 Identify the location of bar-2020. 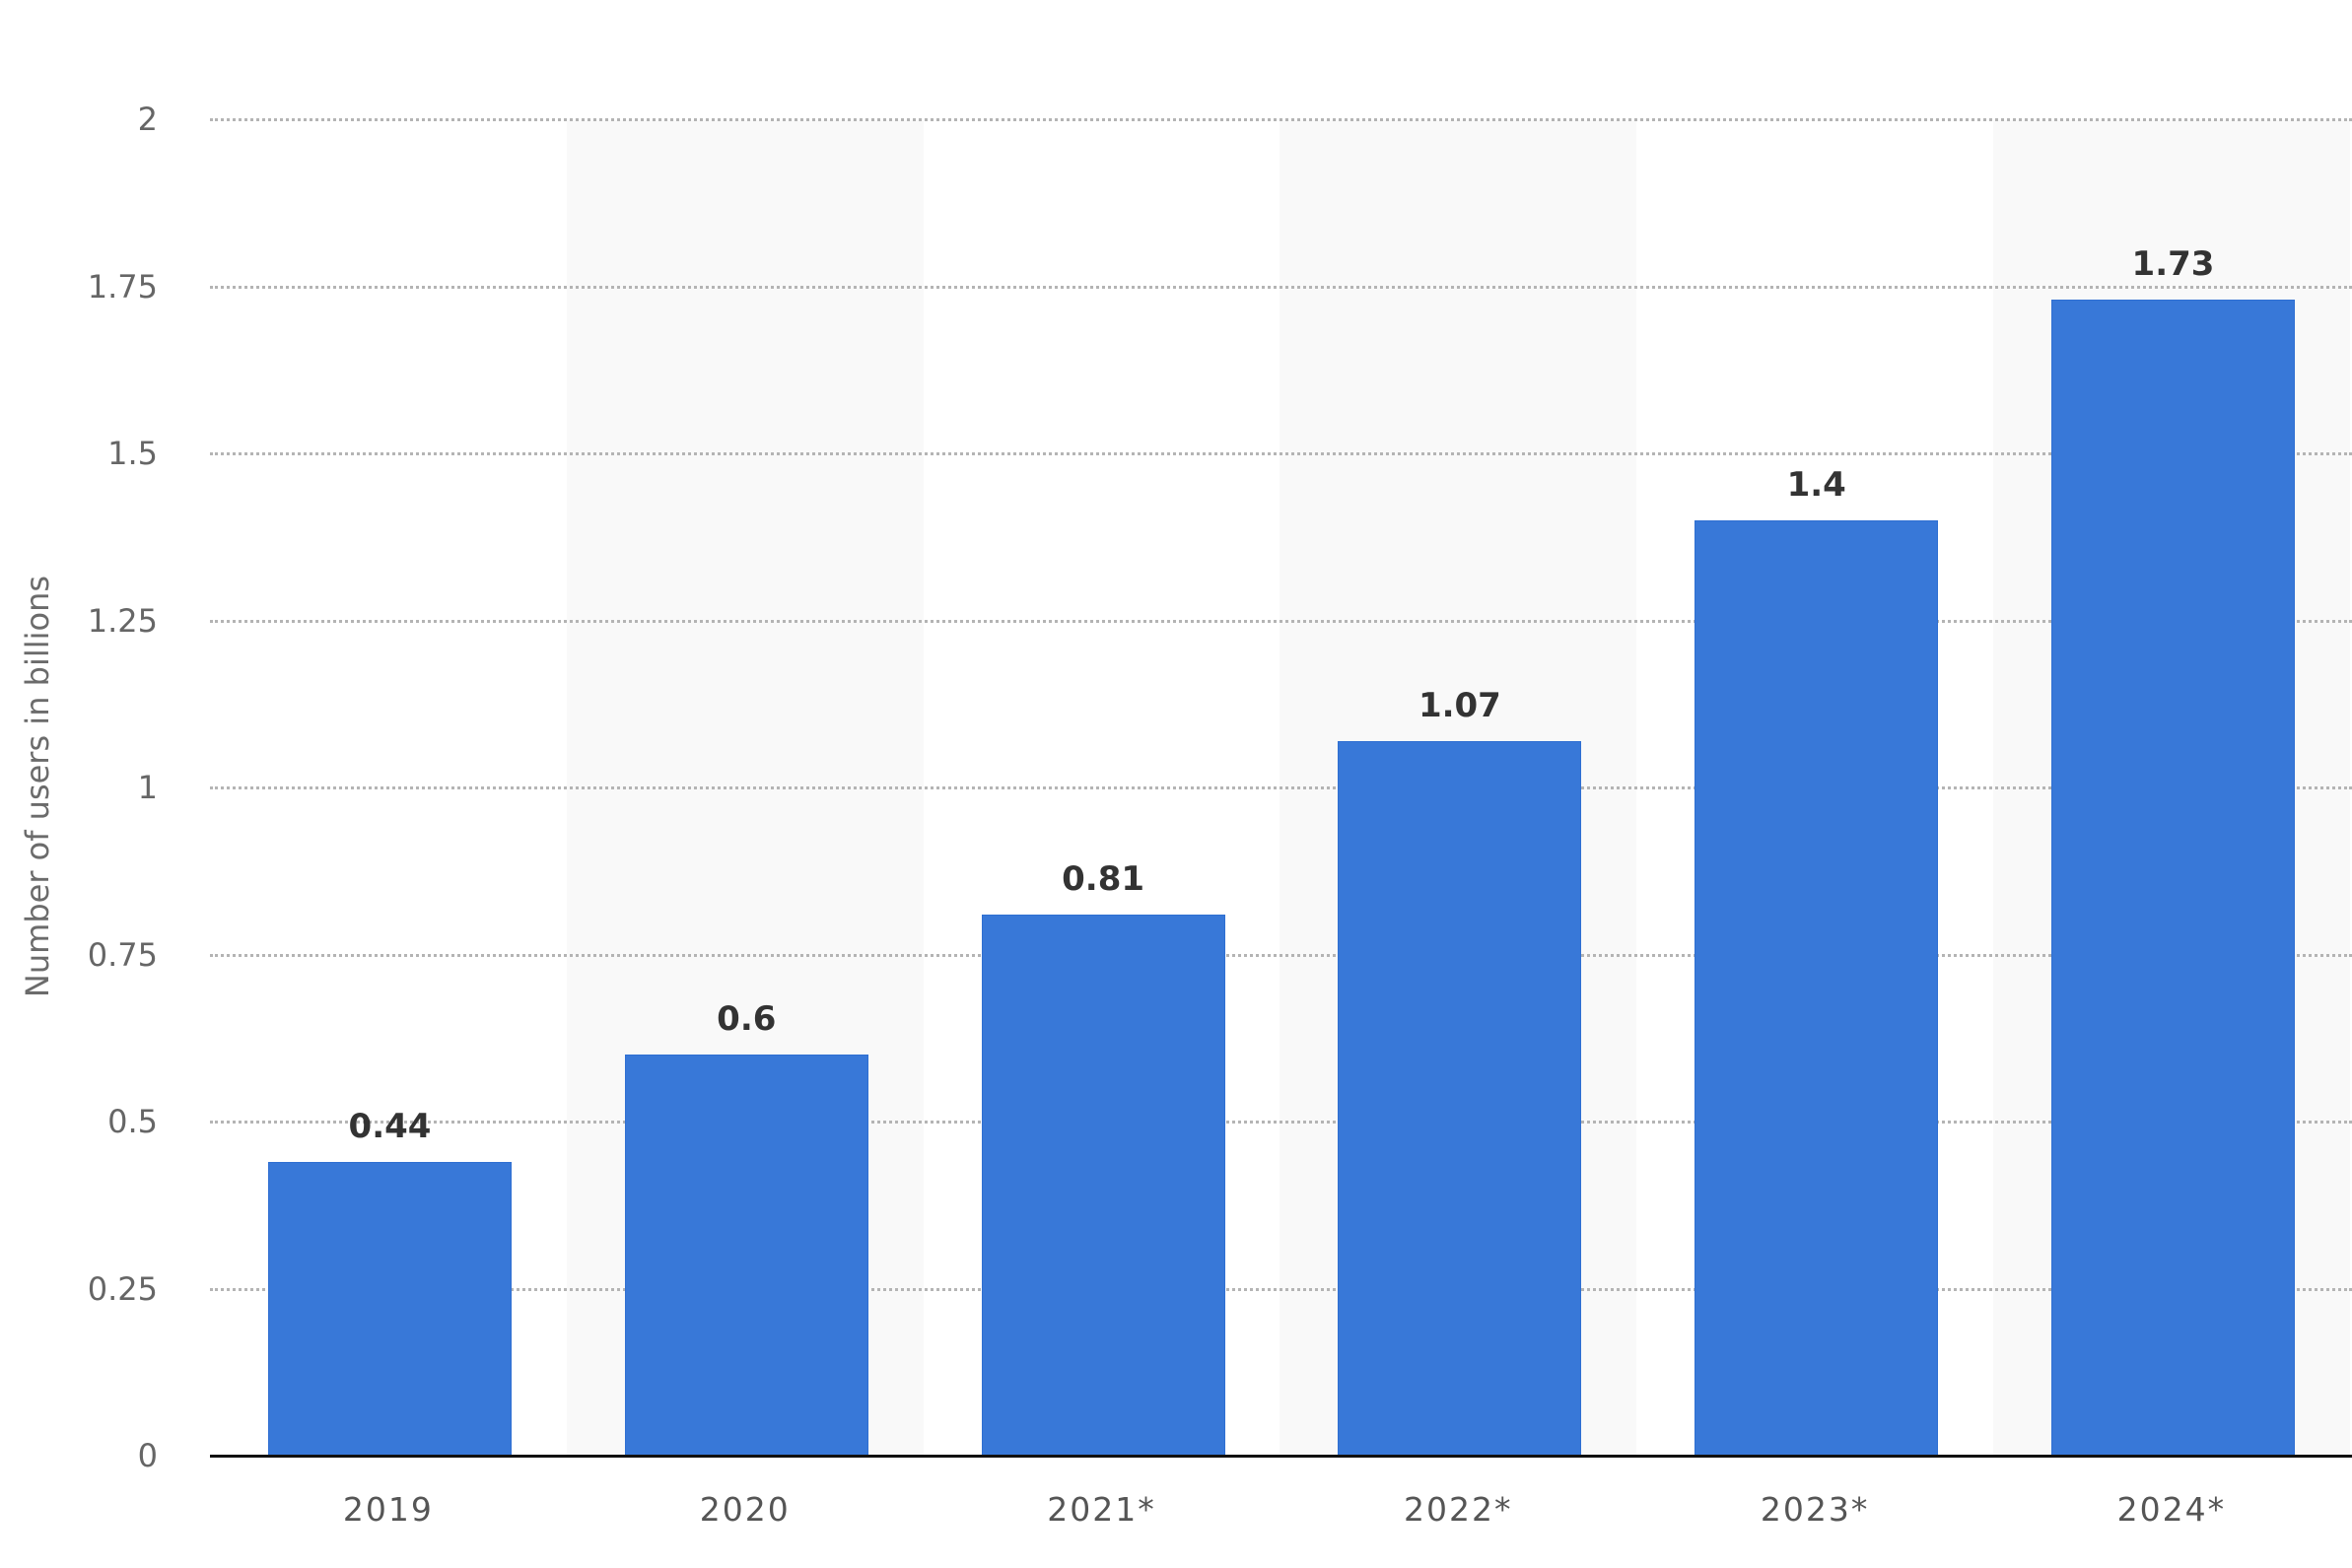
(746, 1255).